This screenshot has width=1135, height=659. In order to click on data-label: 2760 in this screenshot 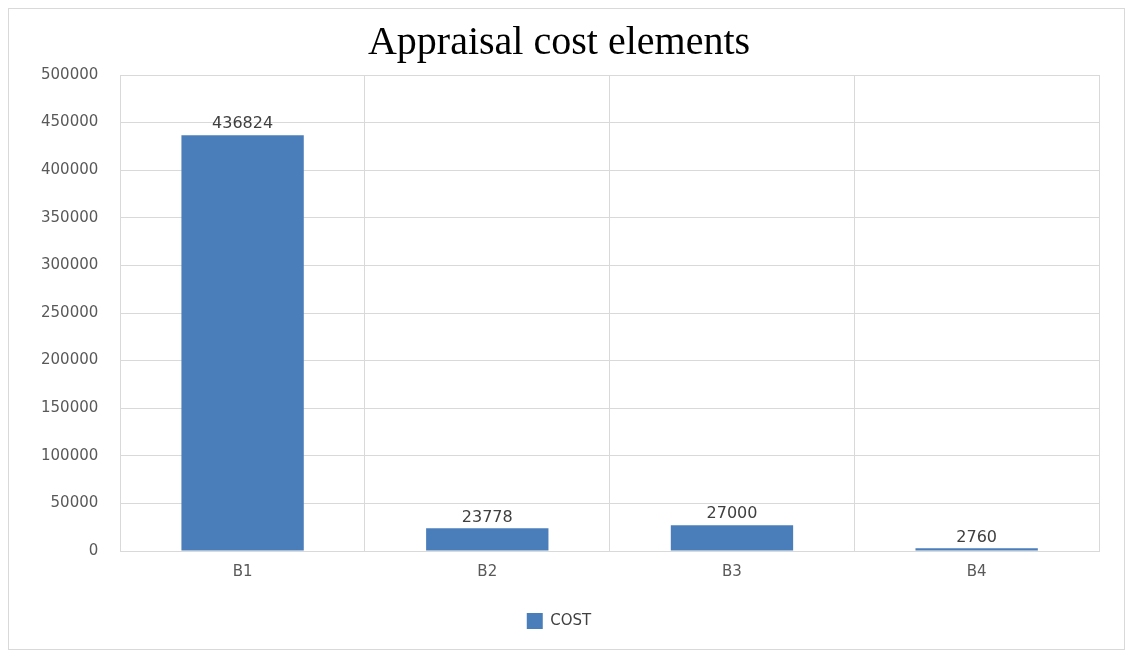, I will do `click(977, 536)`.